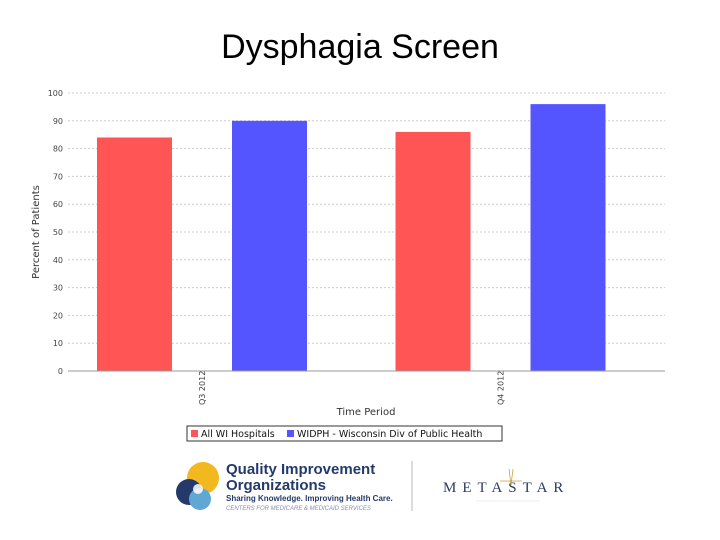 The height and width of the screenshot is (540, 720). I want to click on y-tick-label: 50, so click(58, 232).